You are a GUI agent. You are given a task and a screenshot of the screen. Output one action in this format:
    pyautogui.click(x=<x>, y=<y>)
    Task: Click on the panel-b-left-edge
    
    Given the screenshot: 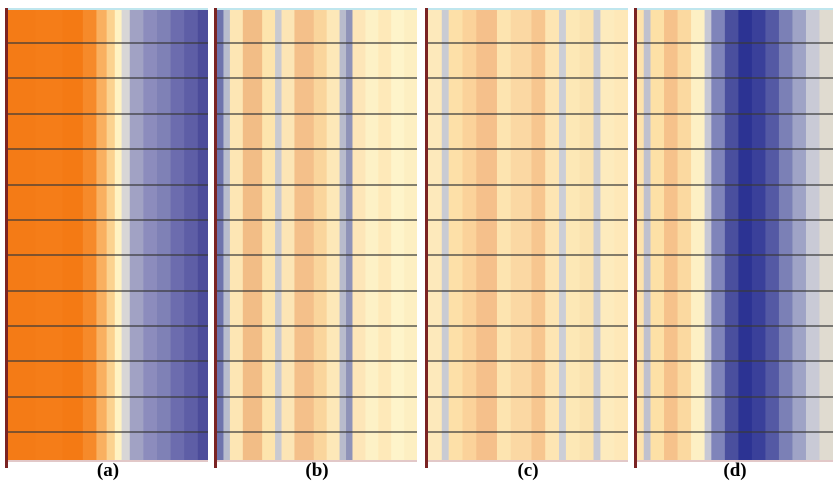 What is the action you would take?
    pyautogui.click(x=215, y=238)
    